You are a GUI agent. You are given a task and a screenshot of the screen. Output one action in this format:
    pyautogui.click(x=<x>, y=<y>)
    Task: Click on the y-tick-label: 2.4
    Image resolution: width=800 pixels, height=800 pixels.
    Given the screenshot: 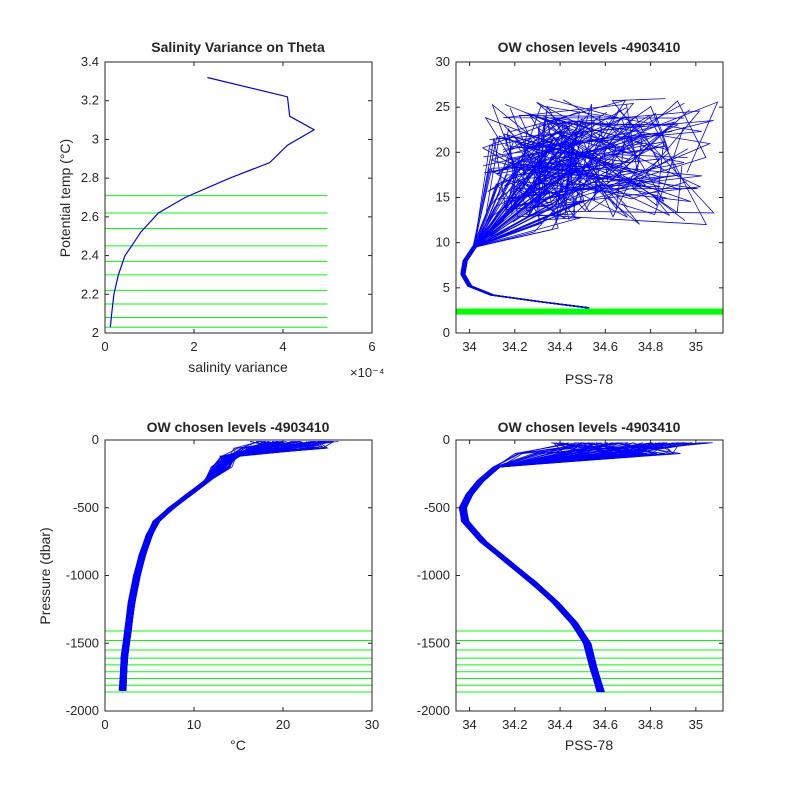 What is the action you would take?
    pyautogui.click(x=90, y=255)
    